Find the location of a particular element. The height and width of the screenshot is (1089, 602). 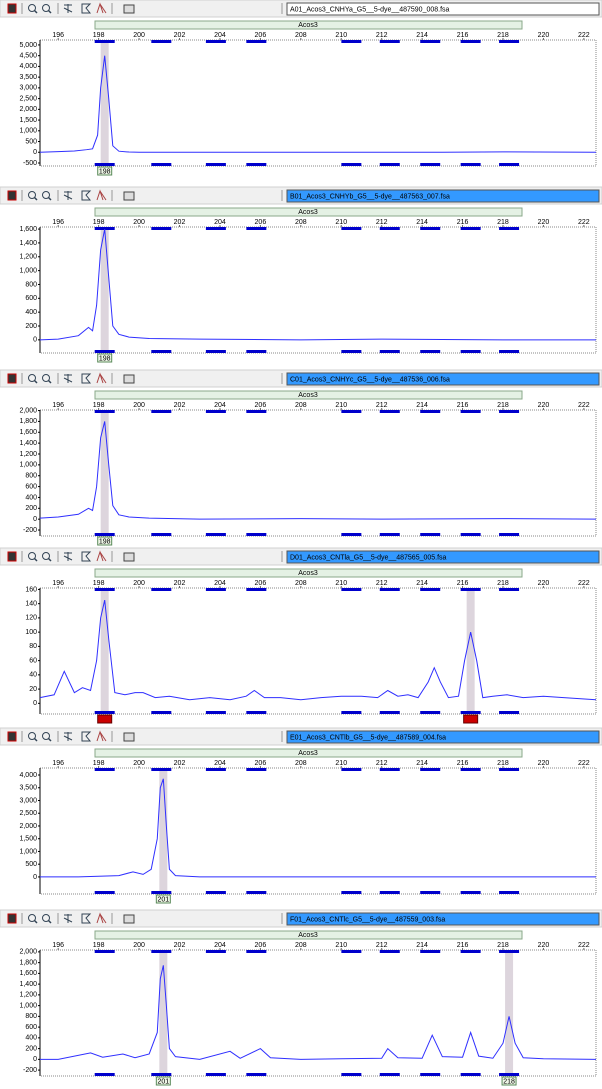

y-tick-label: 1,600 is located at coordinates (28, 229).